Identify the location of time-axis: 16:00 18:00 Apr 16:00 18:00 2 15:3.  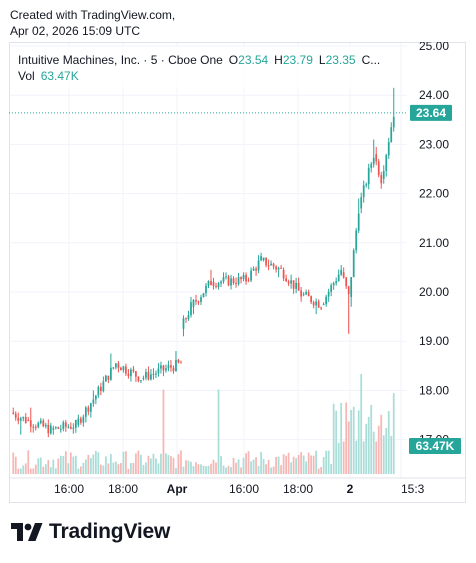
(239, 489).